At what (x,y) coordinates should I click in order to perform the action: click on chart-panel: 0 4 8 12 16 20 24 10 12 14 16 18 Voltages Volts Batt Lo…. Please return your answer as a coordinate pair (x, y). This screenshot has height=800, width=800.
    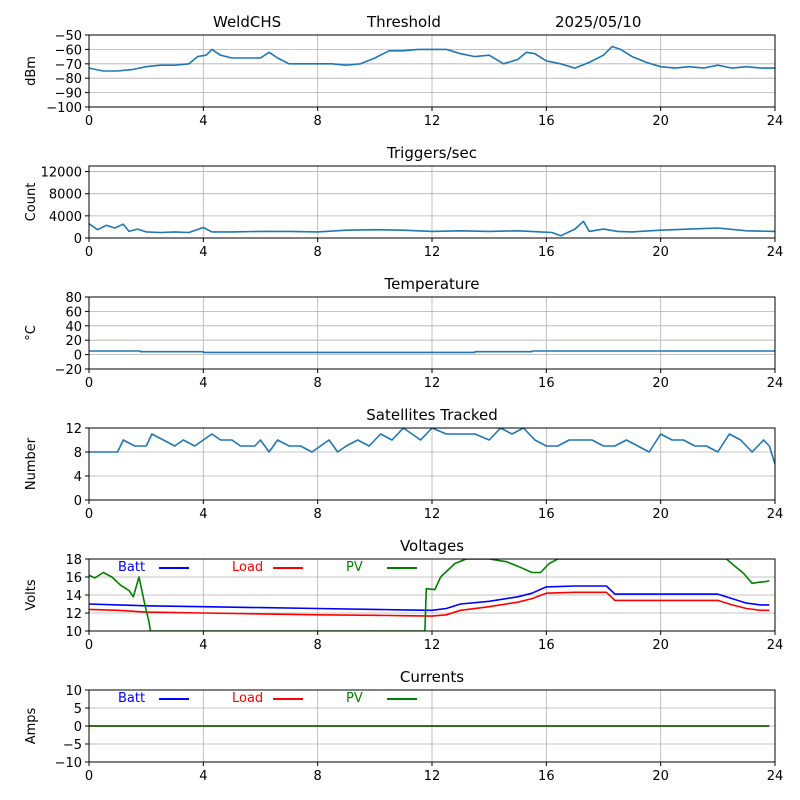
    Looking at the image, I should click on (403, 595).